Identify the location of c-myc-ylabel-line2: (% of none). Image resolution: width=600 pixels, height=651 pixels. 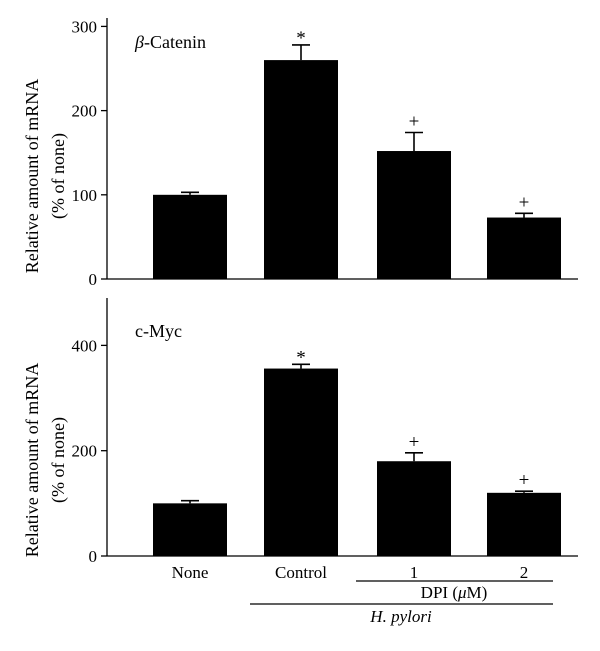
(58, 460).